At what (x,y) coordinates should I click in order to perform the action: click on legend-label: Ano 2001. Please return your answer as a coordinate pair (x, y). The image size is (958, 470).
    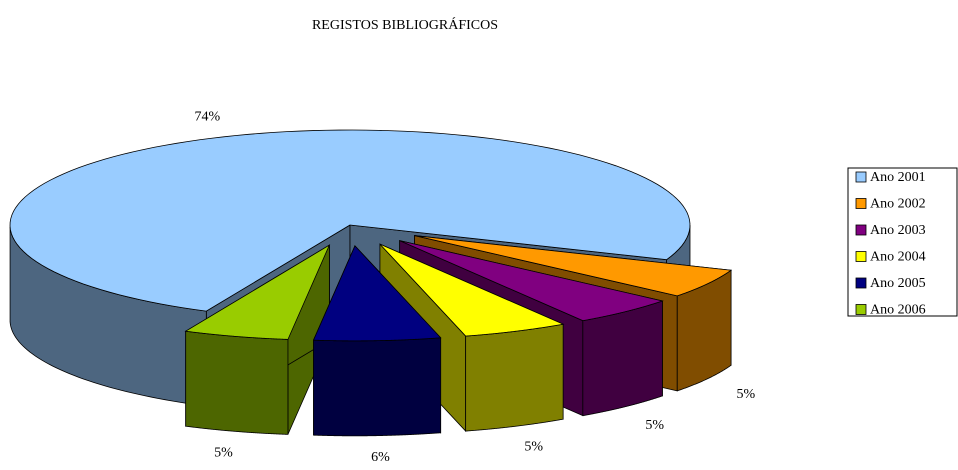
    Looking at the image, I should click on (898, 177).